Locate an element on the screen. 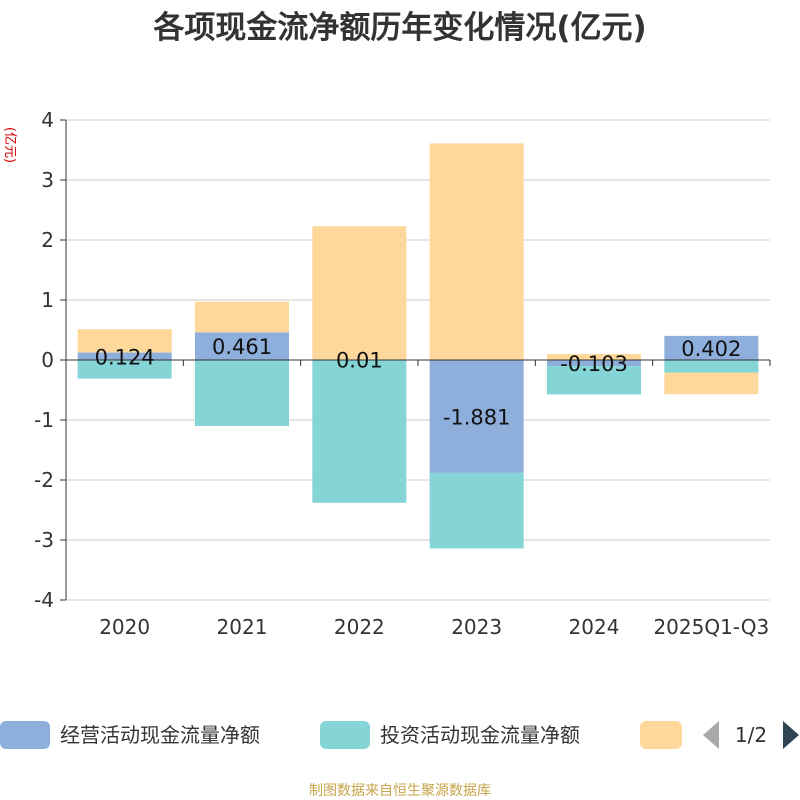 The width and height of the screenshot is (800, 800). bar-1-2021 is located at coordinates (242, 346).